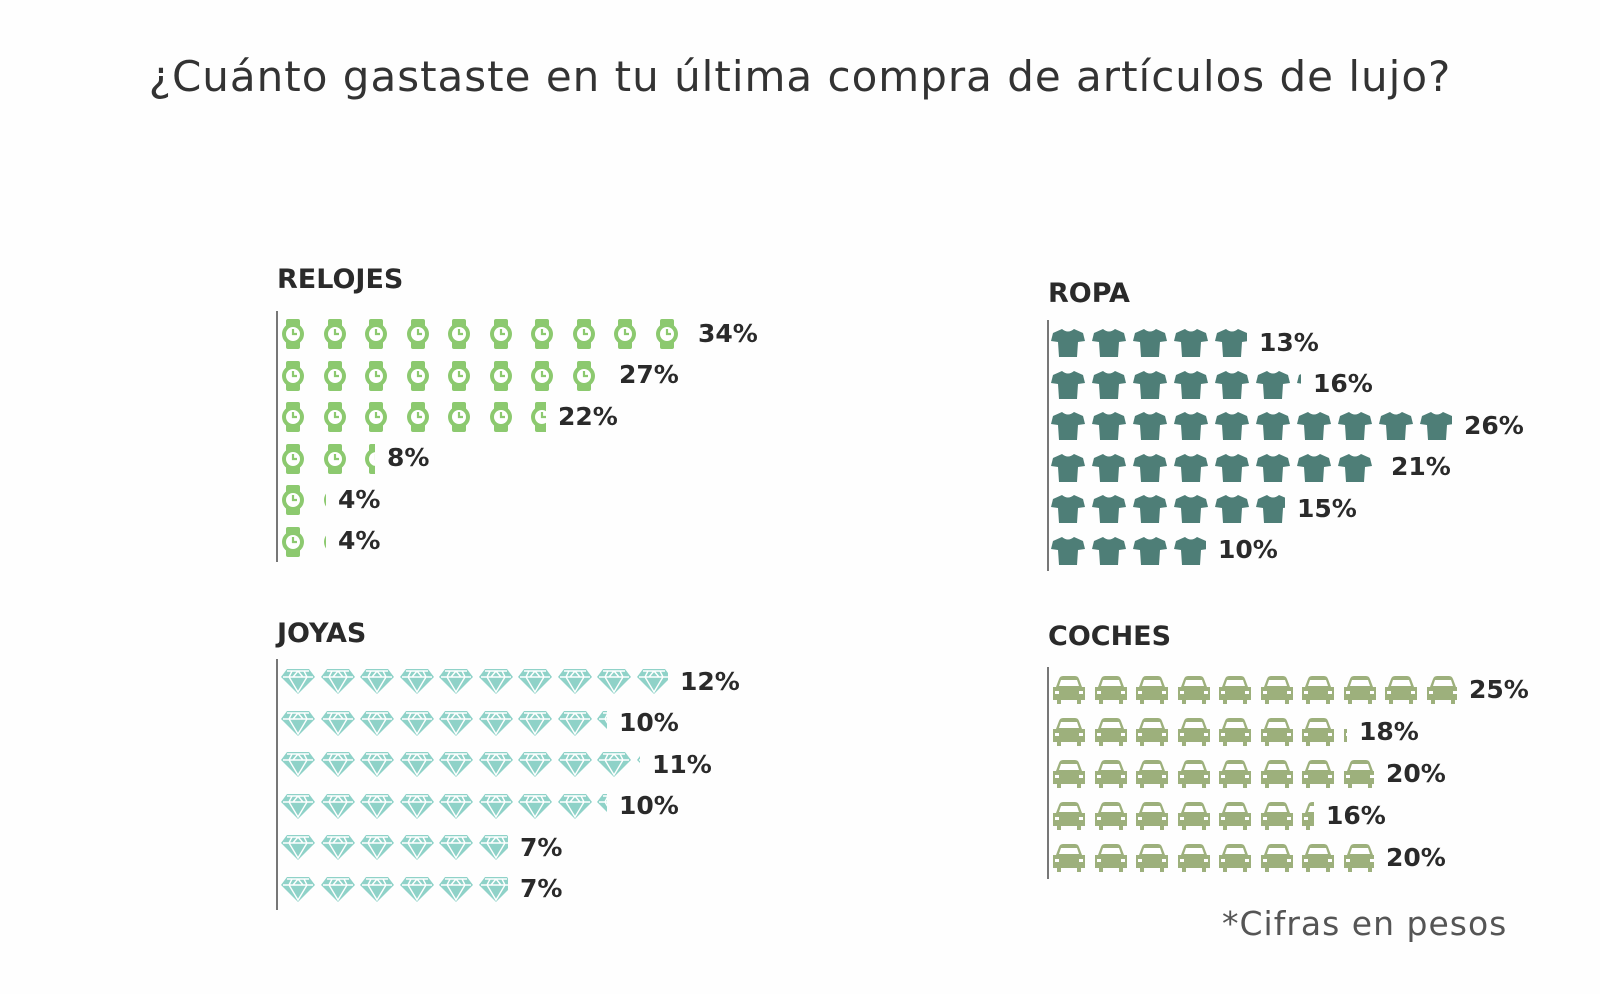 The width and height of the screenshot is (1600, 994). Describe the element at coordinates (588, 416) in the screenshot. I see `value-label: 22%` at that location.